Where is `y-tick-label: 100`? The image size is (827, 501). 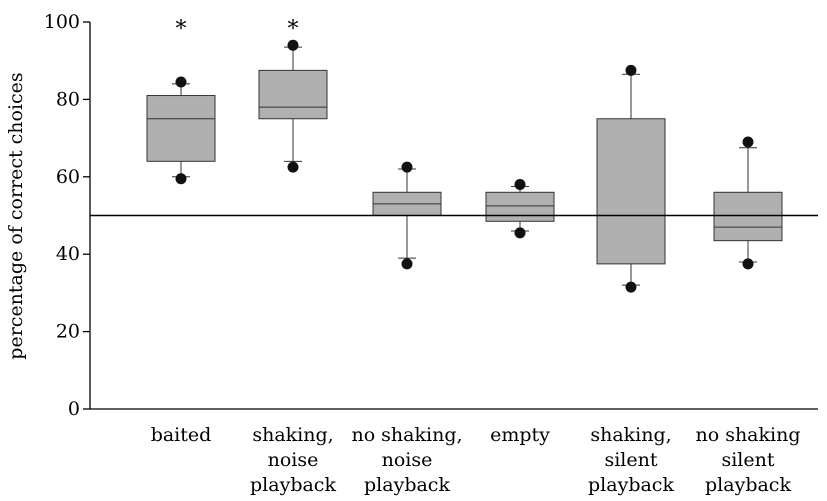
y-tick-label: 100 is located at coordinates (62, 22).